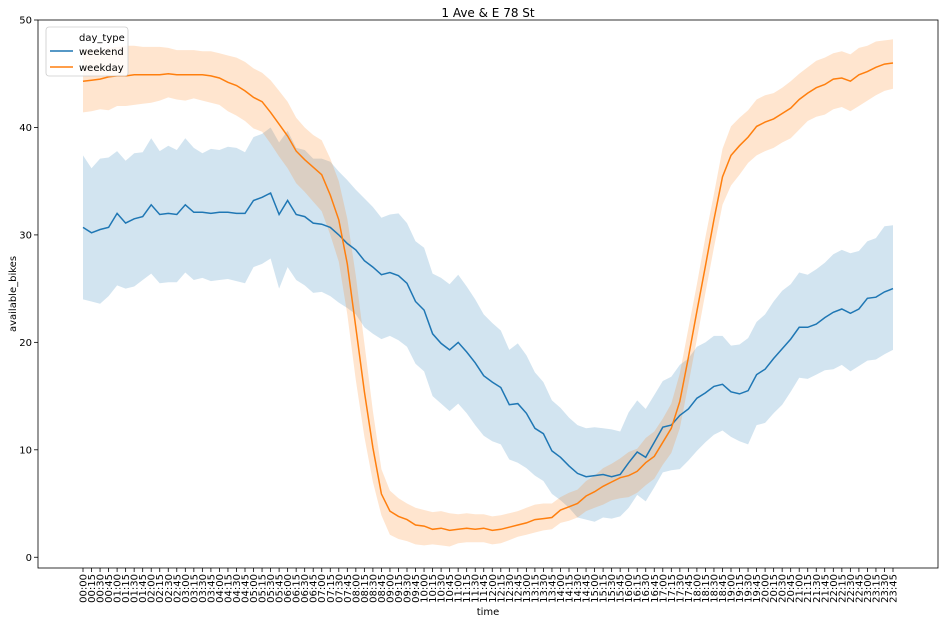  I want to click on x-tick-label: 23:45, so click(894, 588).